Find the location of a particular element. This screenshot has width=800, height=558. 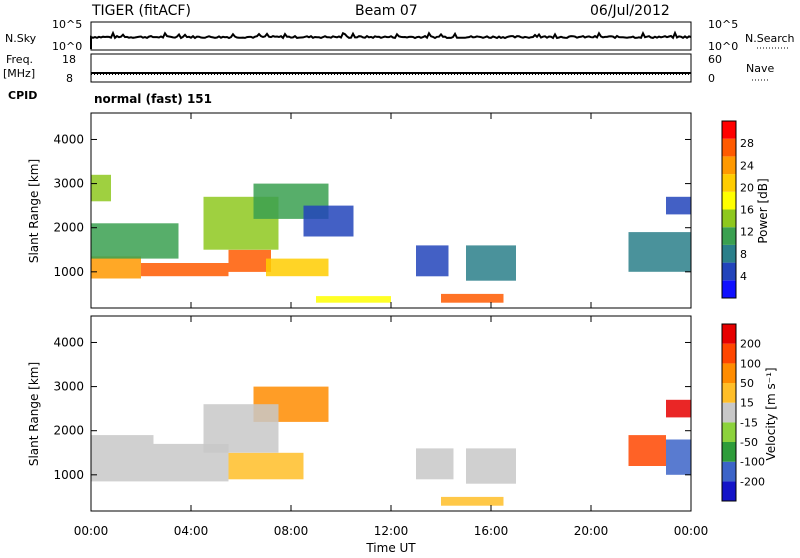

nsky-tick-bottom: 10^0 is located at coordinates (67, 46).